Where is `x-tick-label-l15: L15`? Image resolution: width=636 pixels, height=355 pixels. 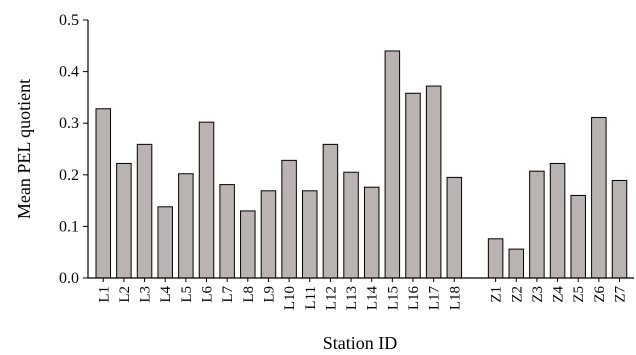
x-tick-label-l15: L15 is located at coordinates (393, 298).